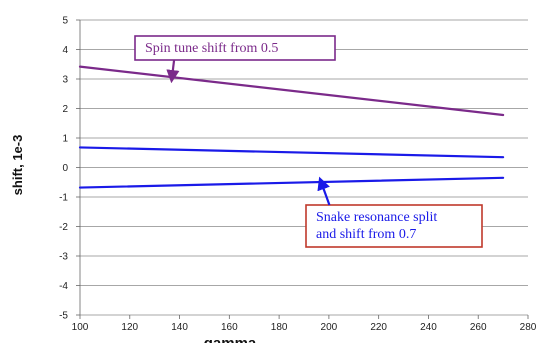  Describe the element at coordinates (366, 234) in the screenshot. I see `annotation-text: and shift from 0.7` at that location.